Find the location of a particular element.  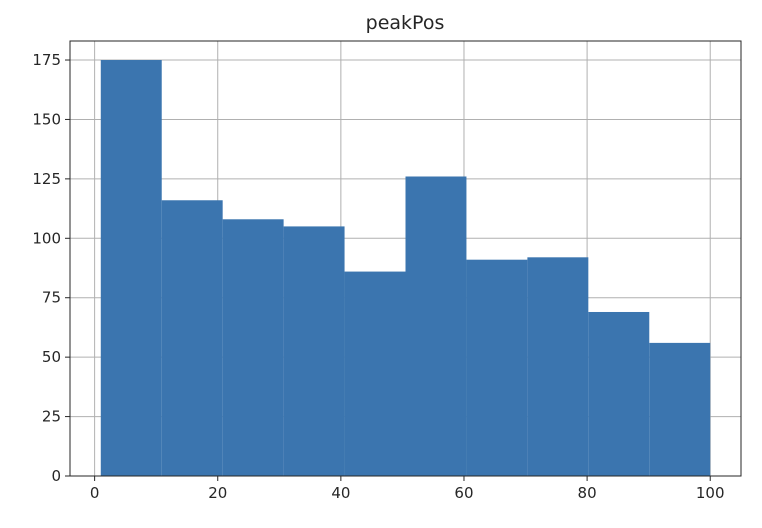

x-tick-label-1: 20 is located at coordinates (217, 493).